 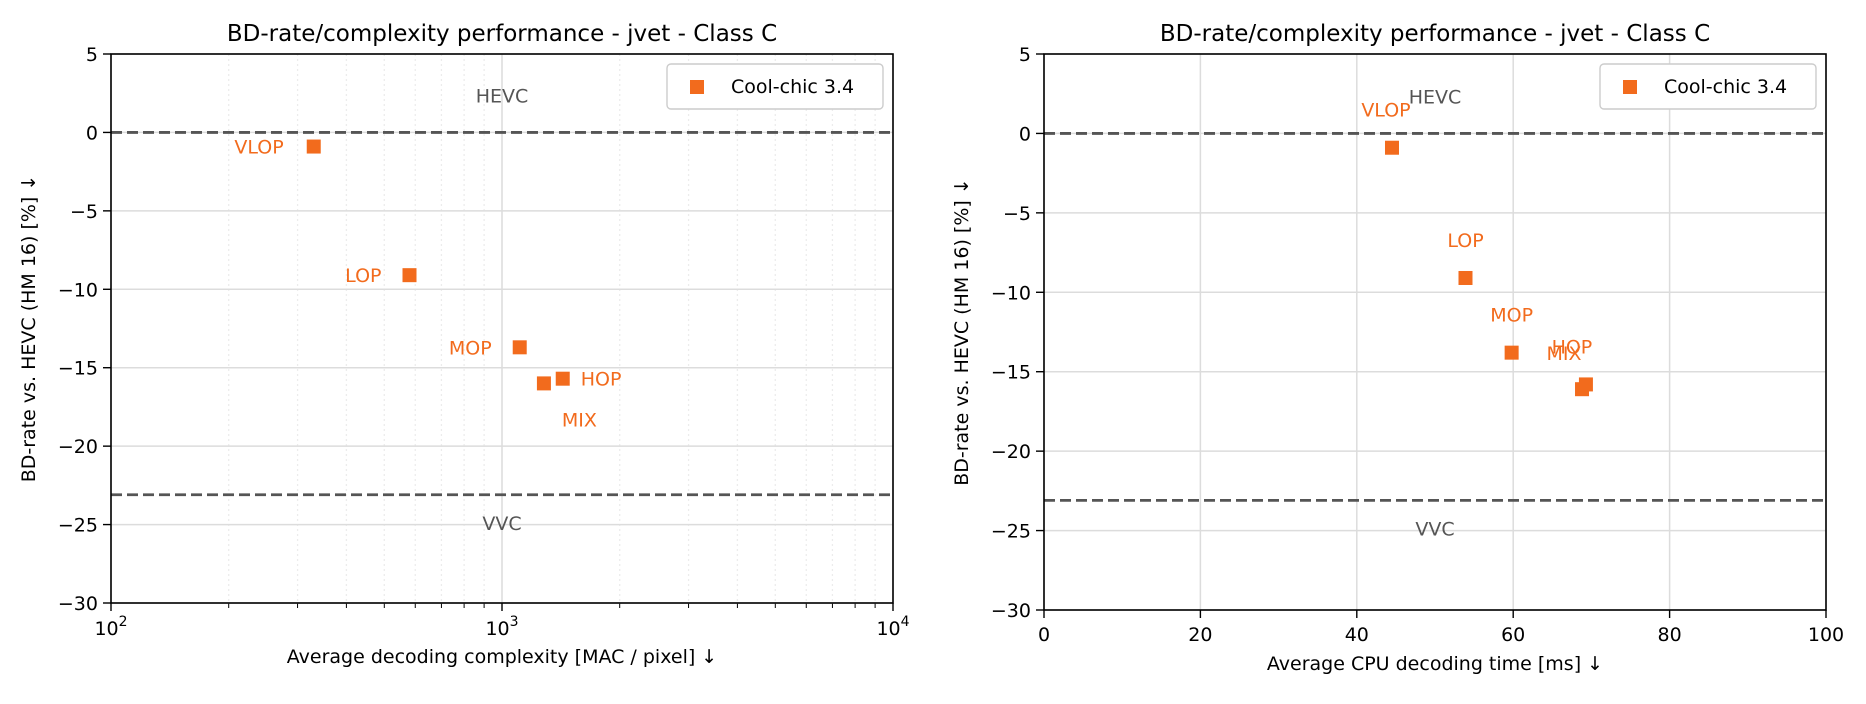 I want to click on x-tick-label: 80, so click(x=1670, y=635).